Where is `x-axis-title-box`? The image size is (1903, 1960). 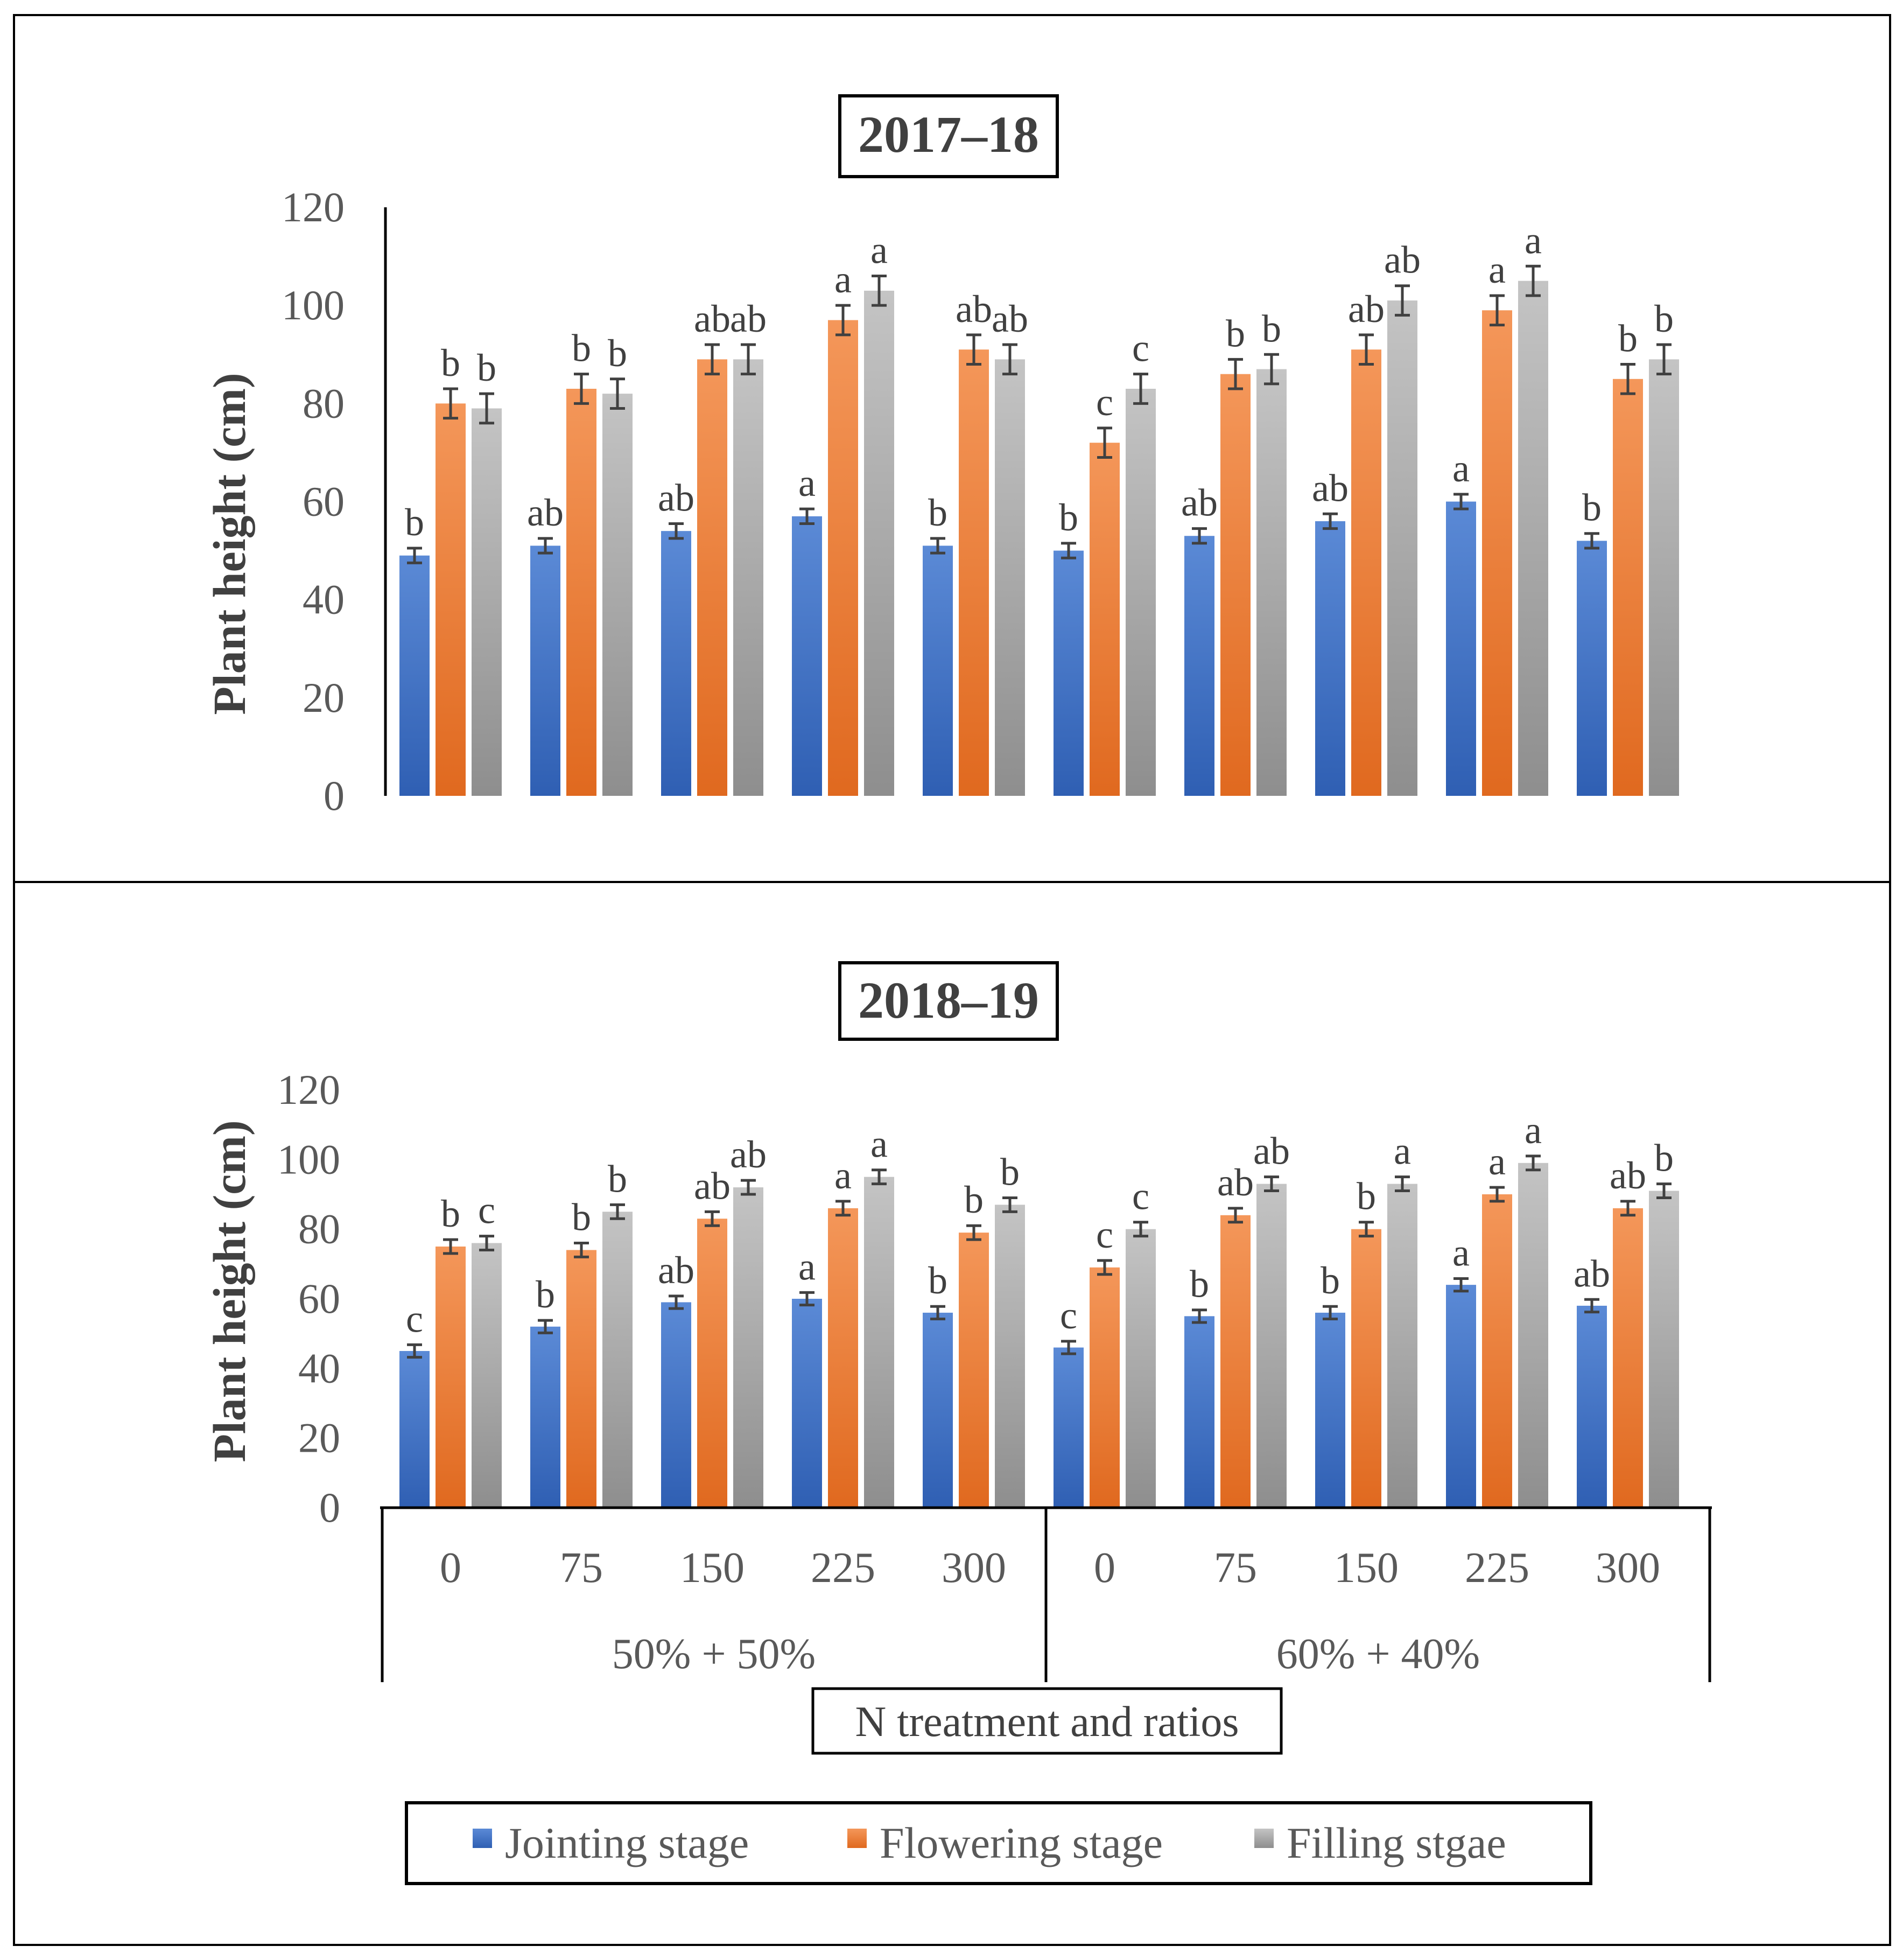 x-axis-title-box is located at coordinates (1047, 1721).